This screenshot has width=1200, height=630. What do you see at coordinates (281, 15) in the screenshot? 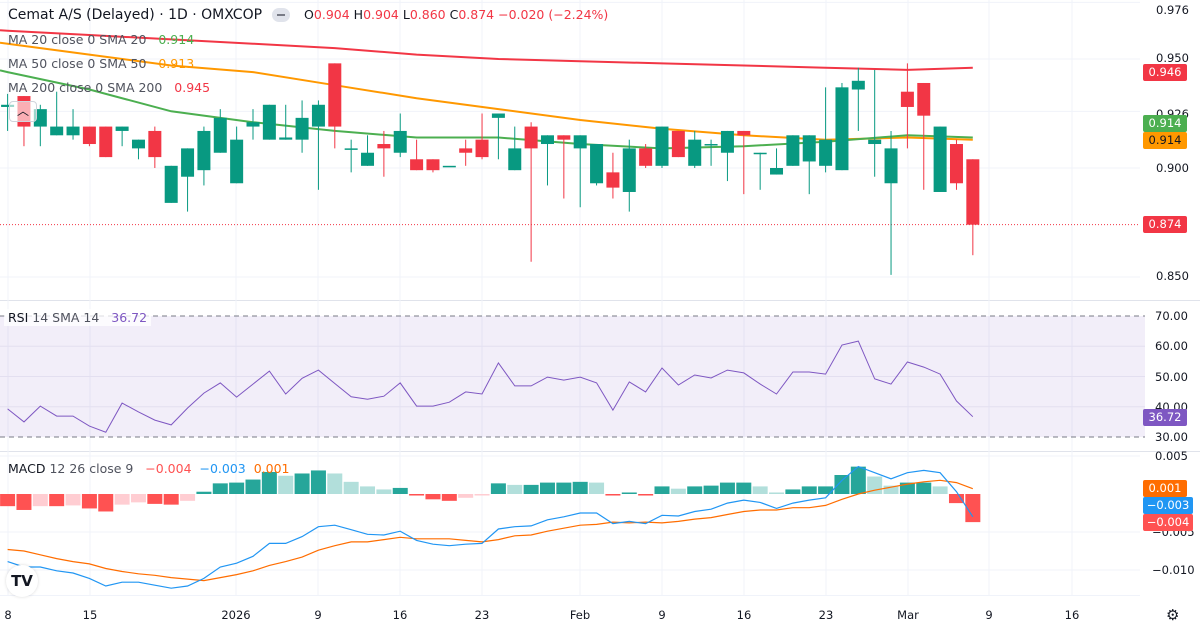
I see `collapse-legend-toggle` at bounding box center [281, 15].